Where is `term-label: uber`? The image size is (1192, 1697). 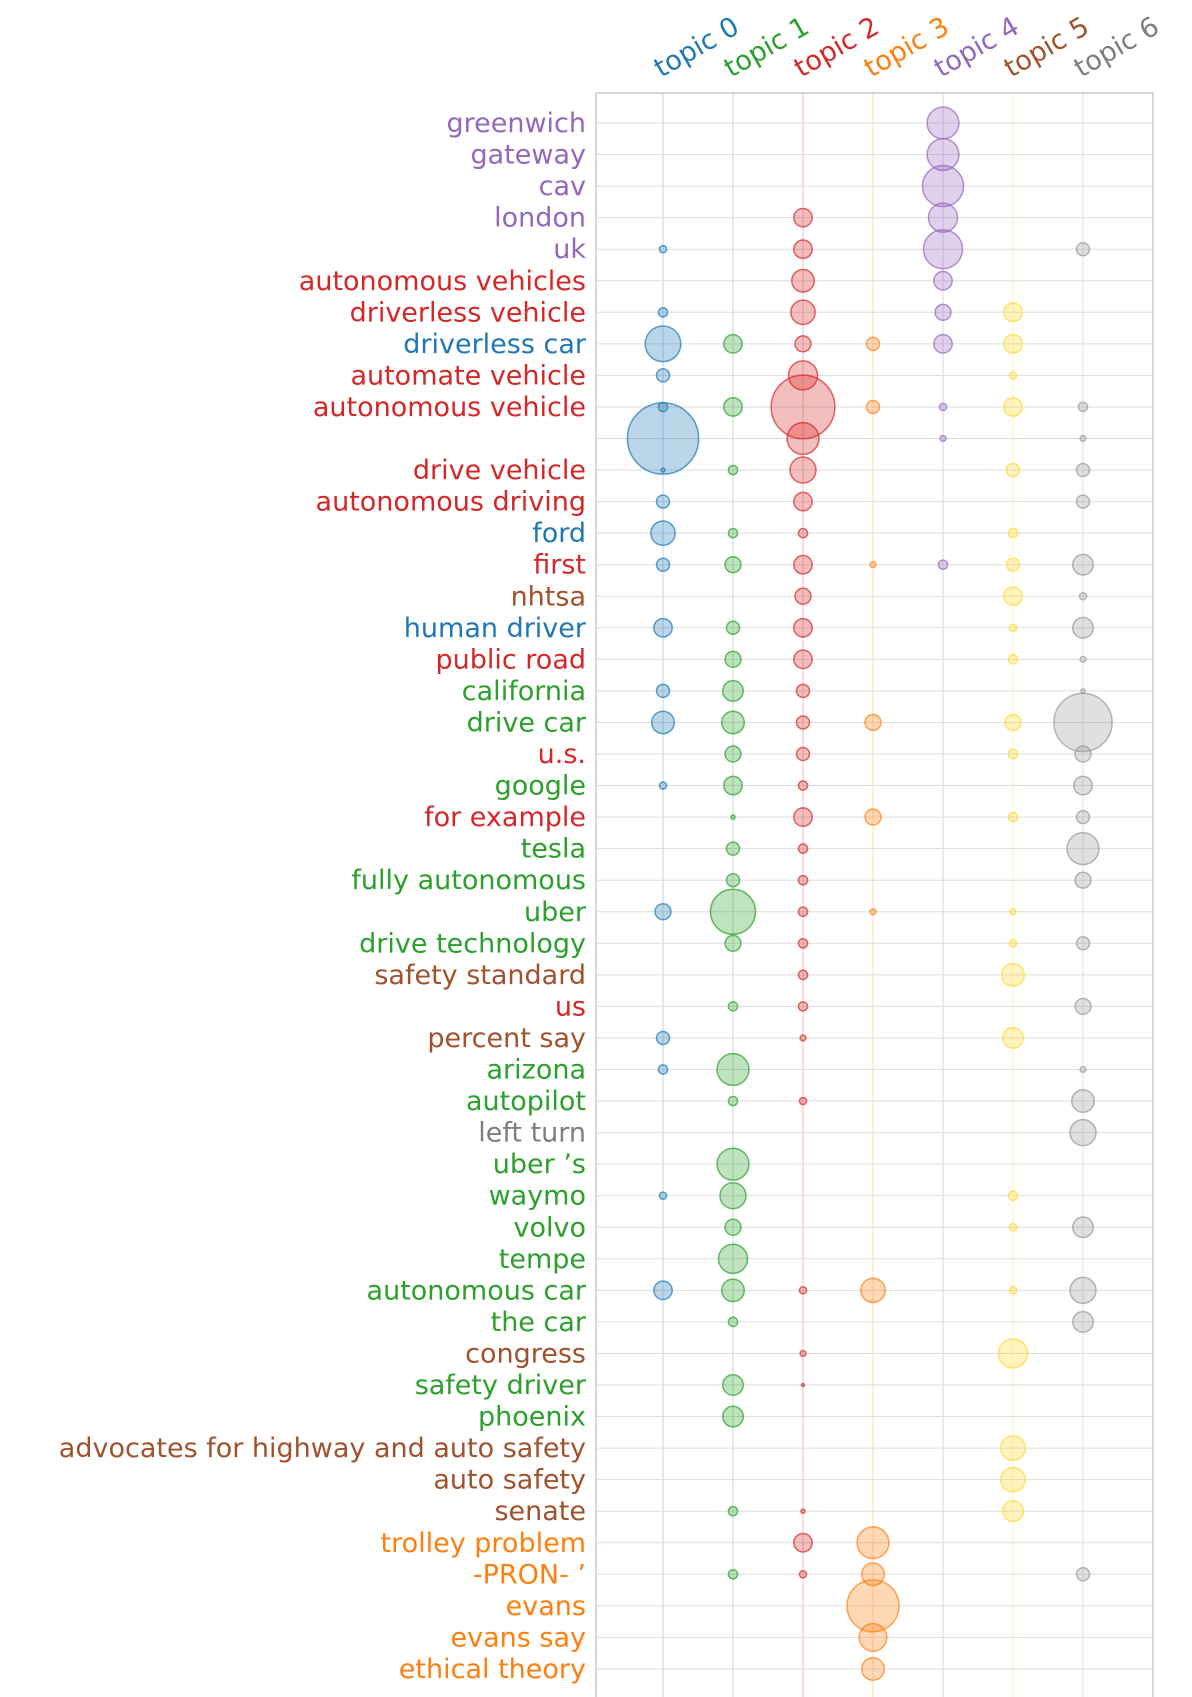
term-label: uber is located at coordinates (555, 912).